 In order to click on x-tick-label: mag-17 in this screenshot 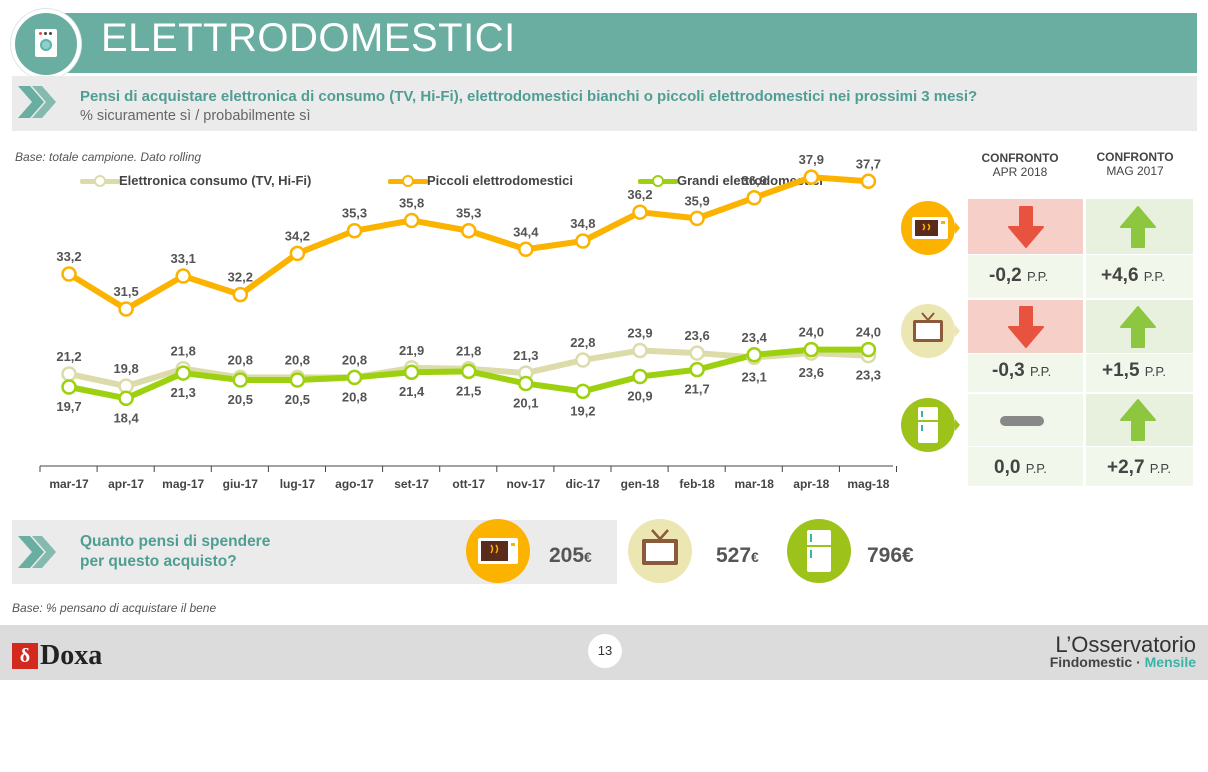, I will do `click(183, 484)`.